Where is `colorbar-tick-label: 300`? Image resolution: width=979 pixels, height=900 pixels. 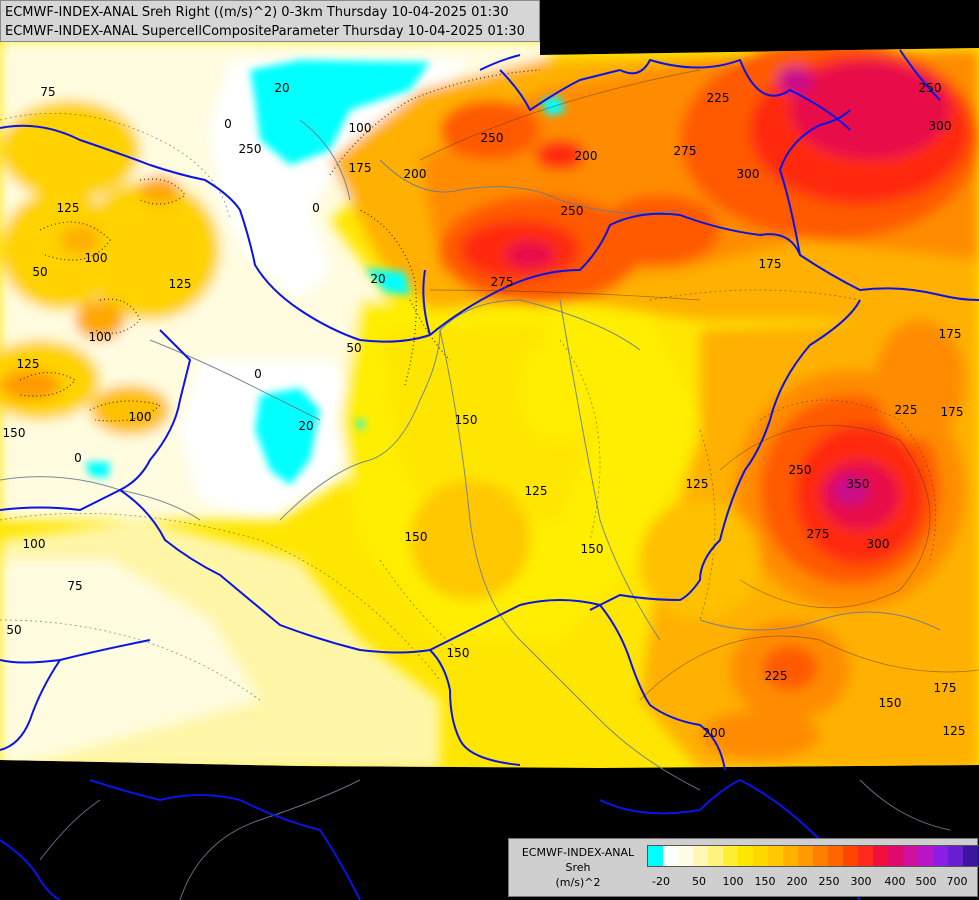 colorbar-tick-label: 300 is located at coordinates (861, 881).